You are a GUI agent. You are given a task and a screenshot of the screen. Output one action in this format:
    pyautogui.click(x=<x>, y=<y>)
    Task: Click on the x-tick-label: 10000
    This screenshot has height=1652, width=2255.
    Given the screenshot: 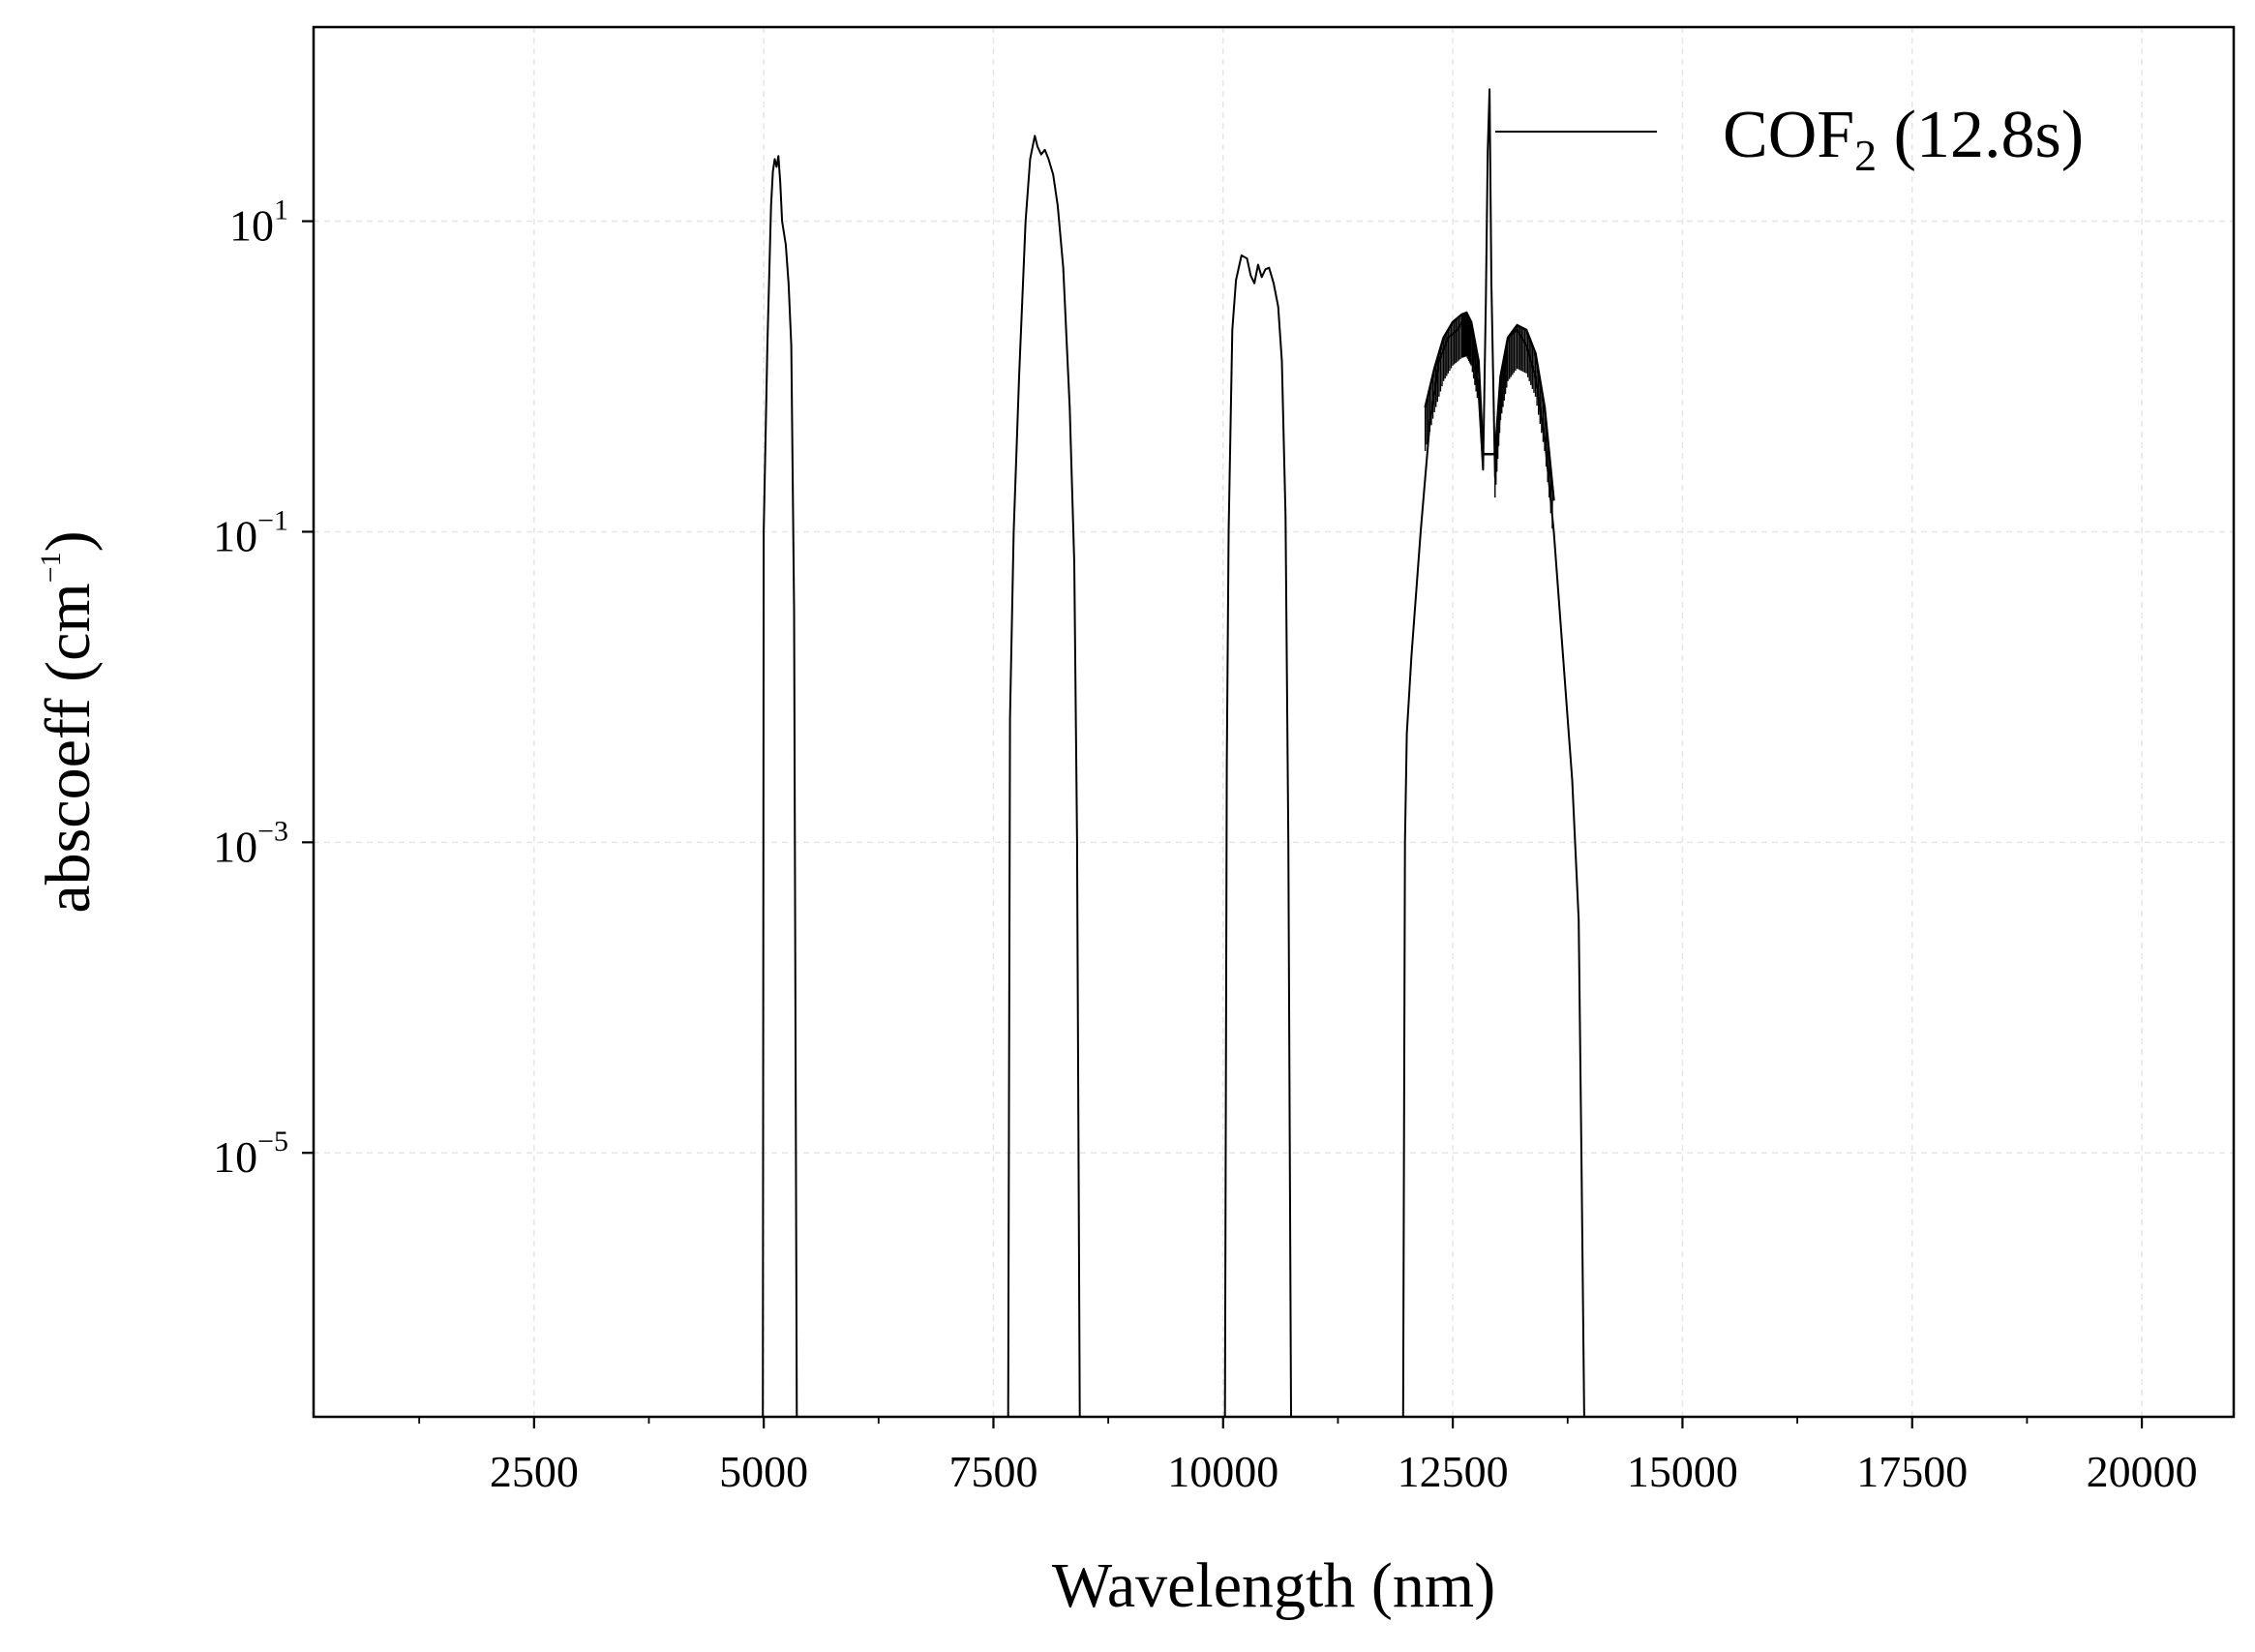 What is the action you would take?
    pyautogui.click(x=1222, y=1472)
    